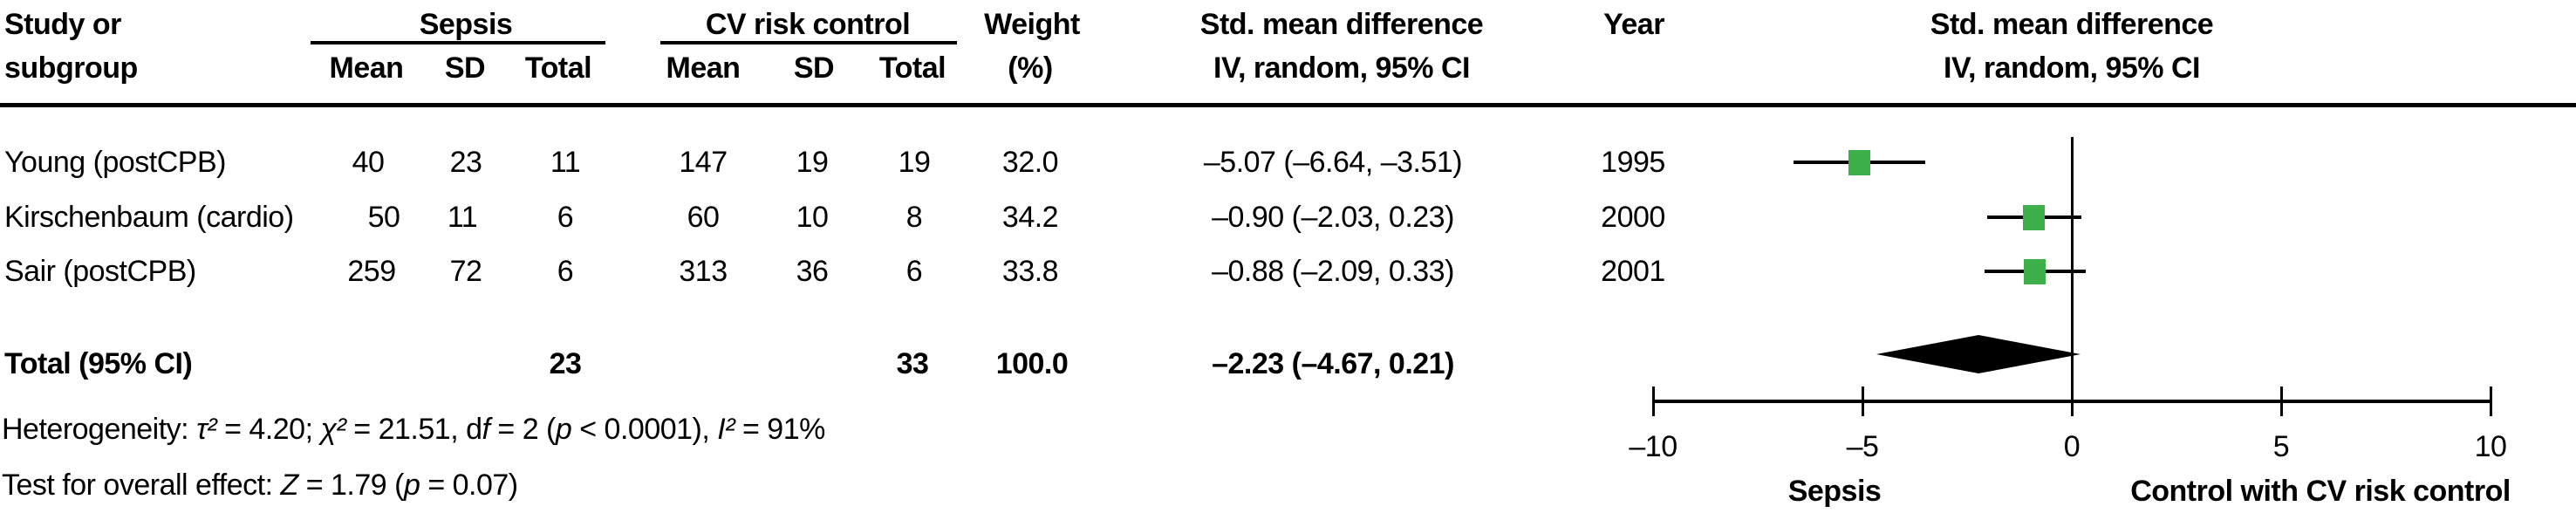  What do you see at coordinates (565, 363) in the screenshot?
I see `total-sepsis-total: 23` at bounding box center [565, 363].